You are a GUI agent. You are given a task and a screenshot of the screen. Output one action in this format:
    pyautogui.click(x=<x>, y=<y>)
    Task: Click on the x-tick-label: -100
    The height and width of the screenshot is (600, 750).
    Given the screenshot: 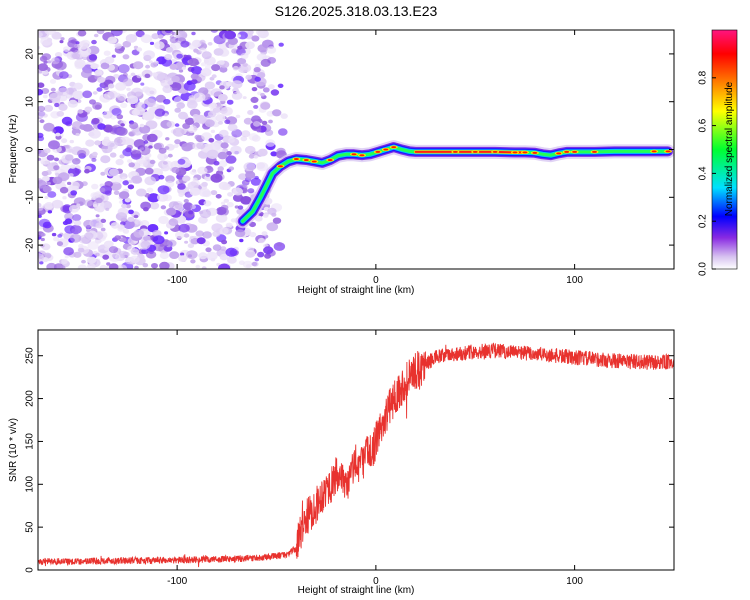 What is the action you would take?
    pyautogui.click(x=177, y=581)
    